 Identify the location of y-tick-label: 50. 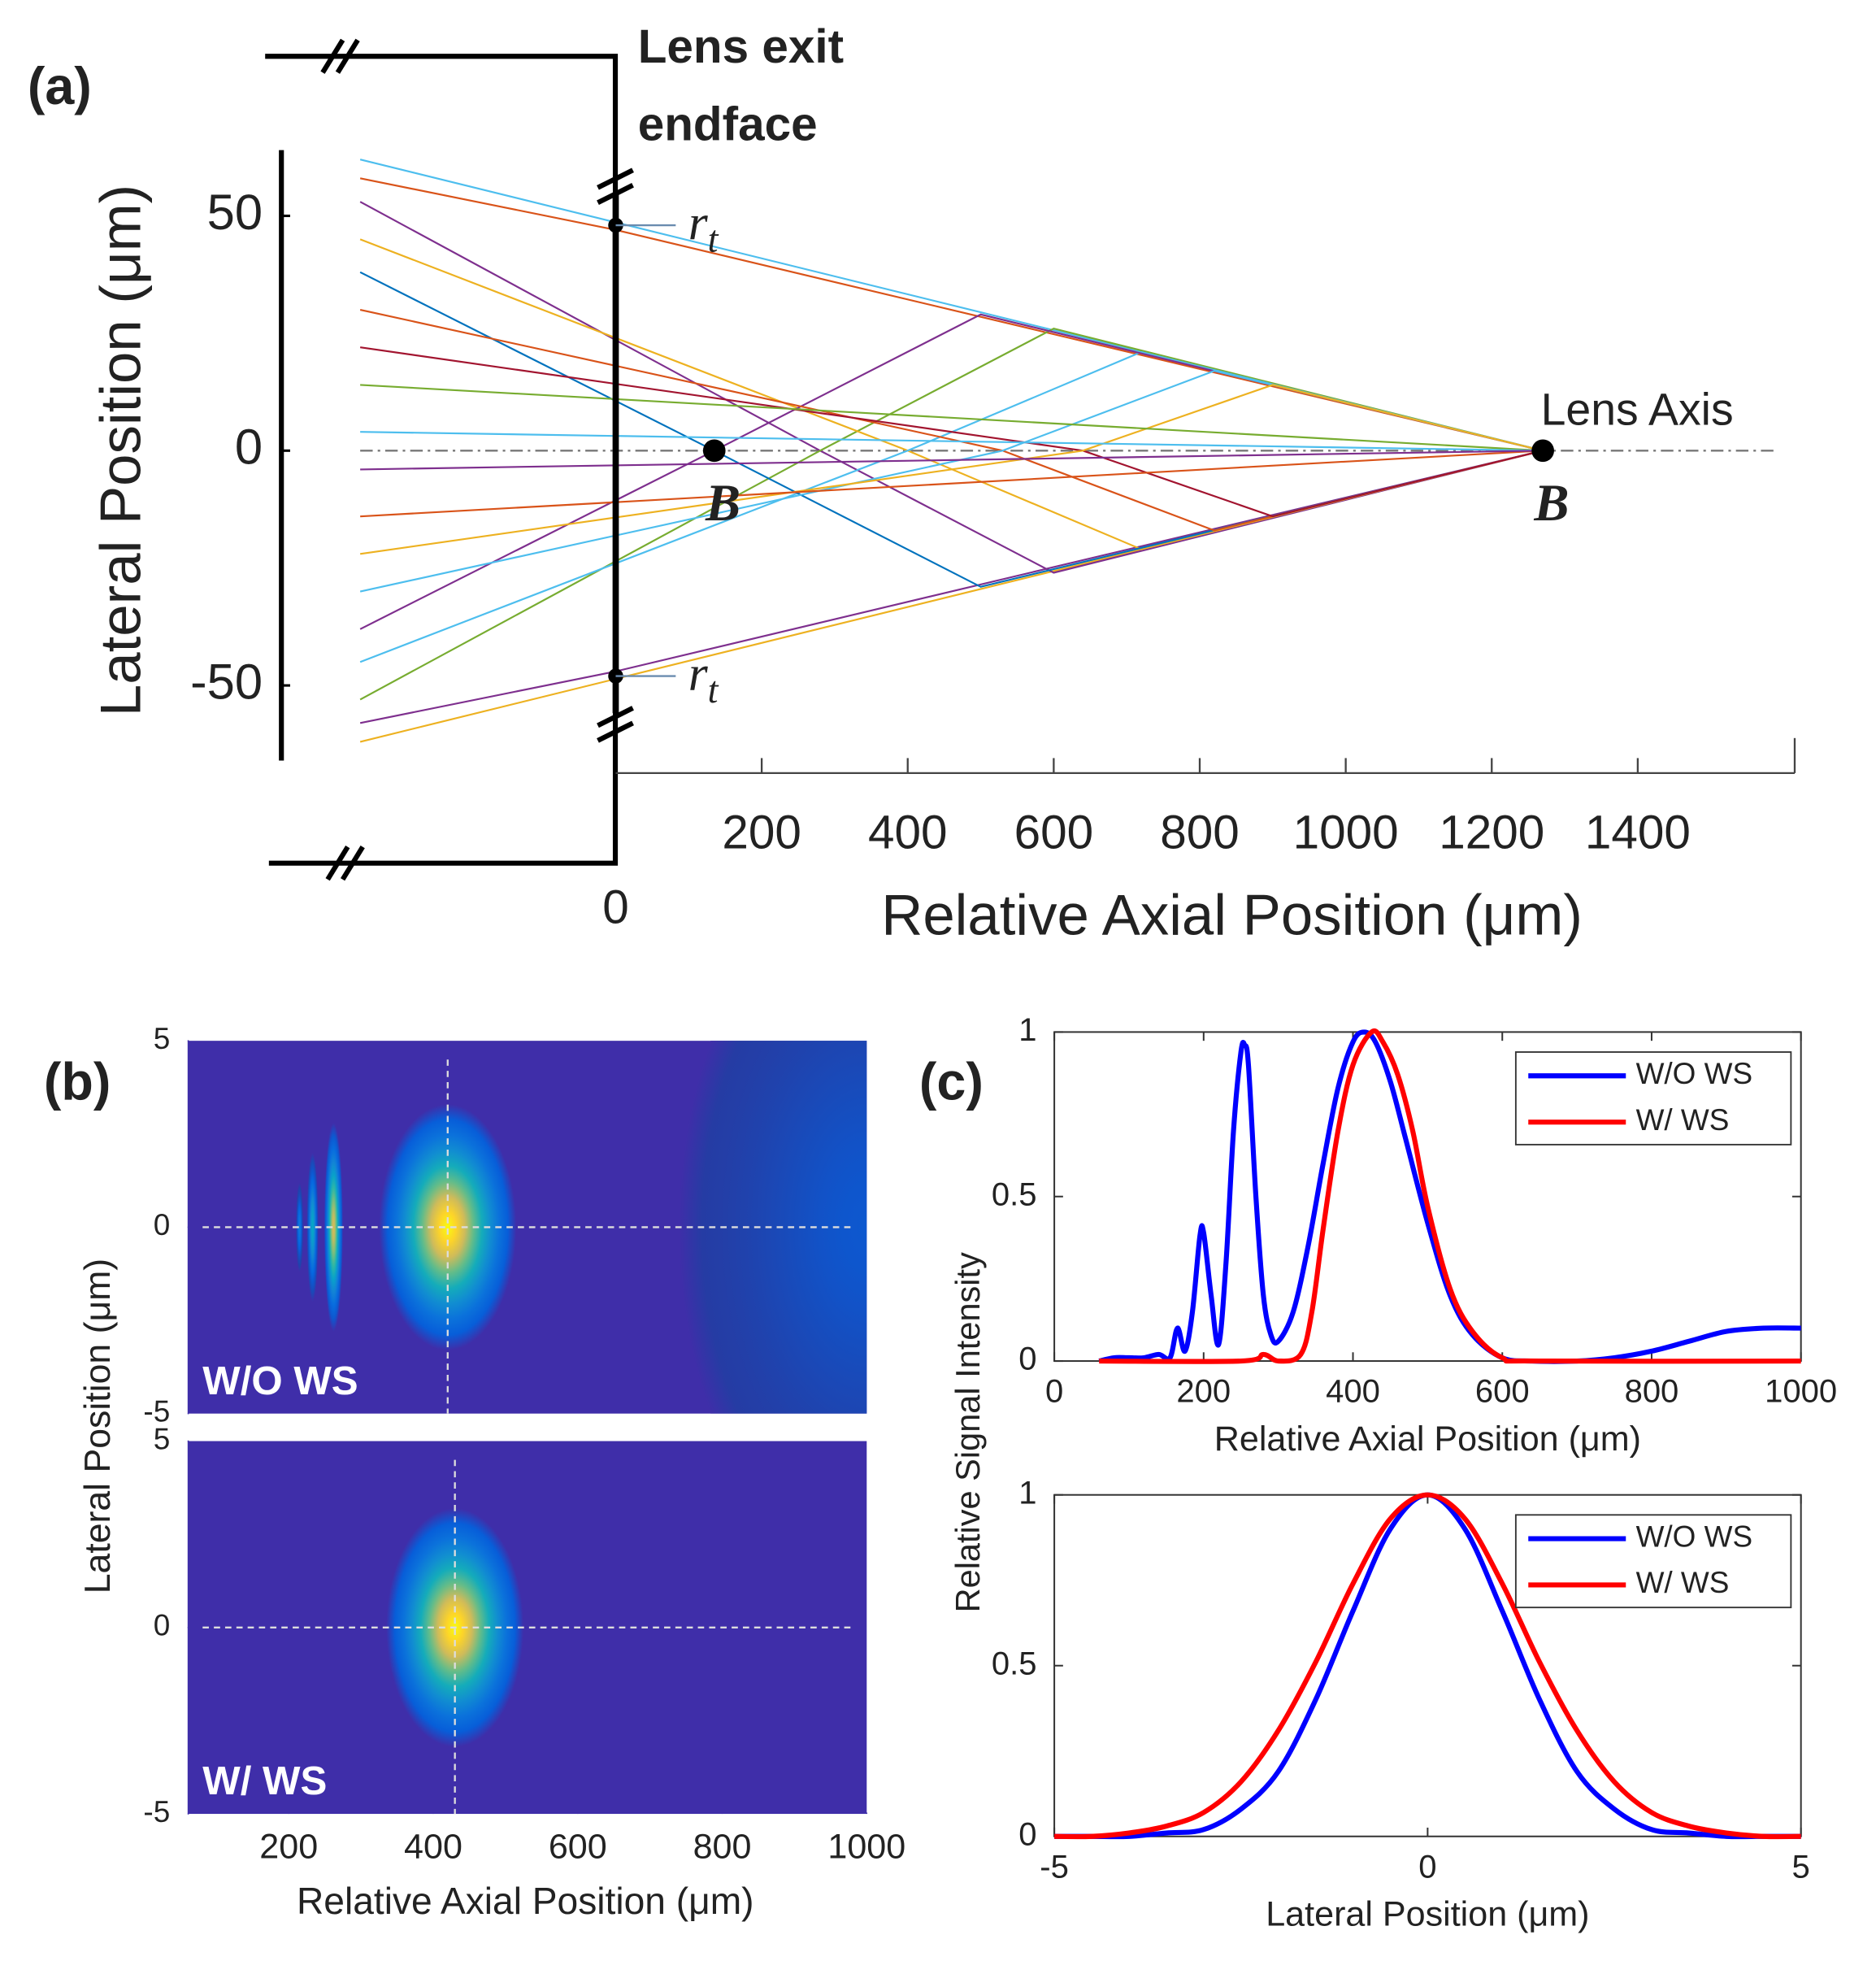
(235, 213).